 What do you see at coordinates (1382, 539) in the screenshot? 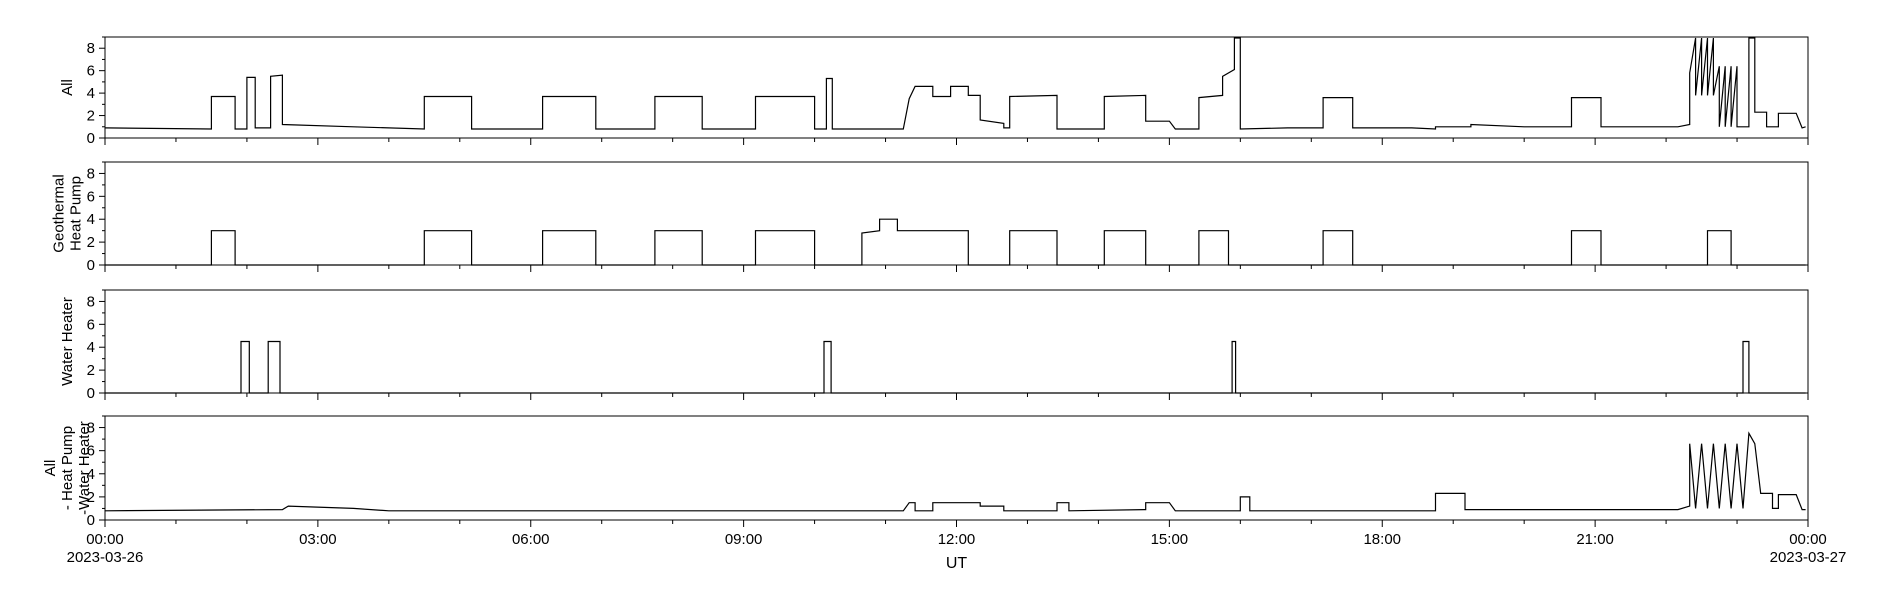
I see `x-tick-label: 18:00` at bounding box center [1382, 539].